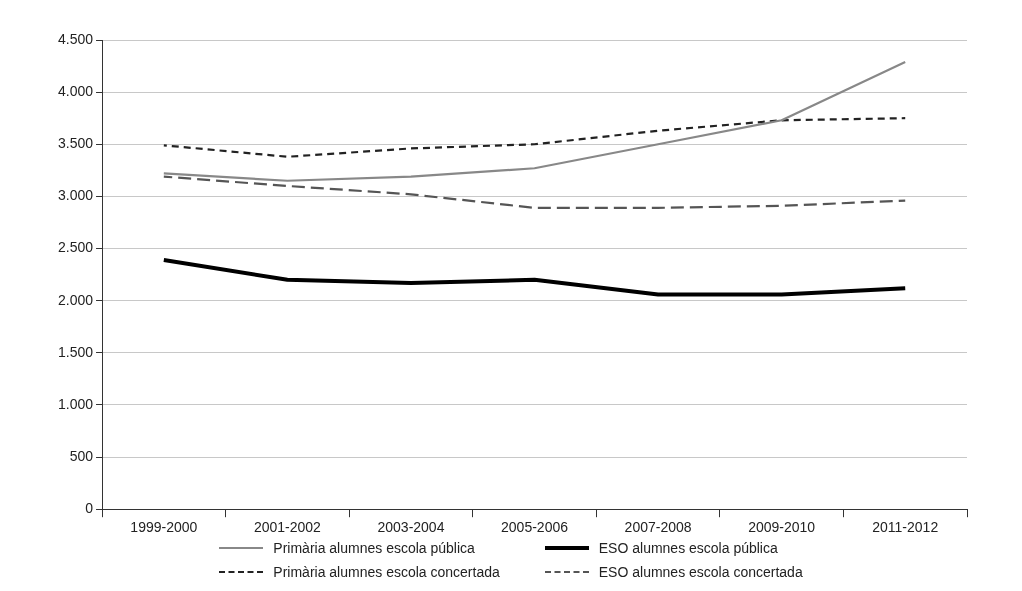  What do you see at coordinates (81, 455) in the screenshot?
I see `y-tick-label: 500` at bounding box center [81, 455].